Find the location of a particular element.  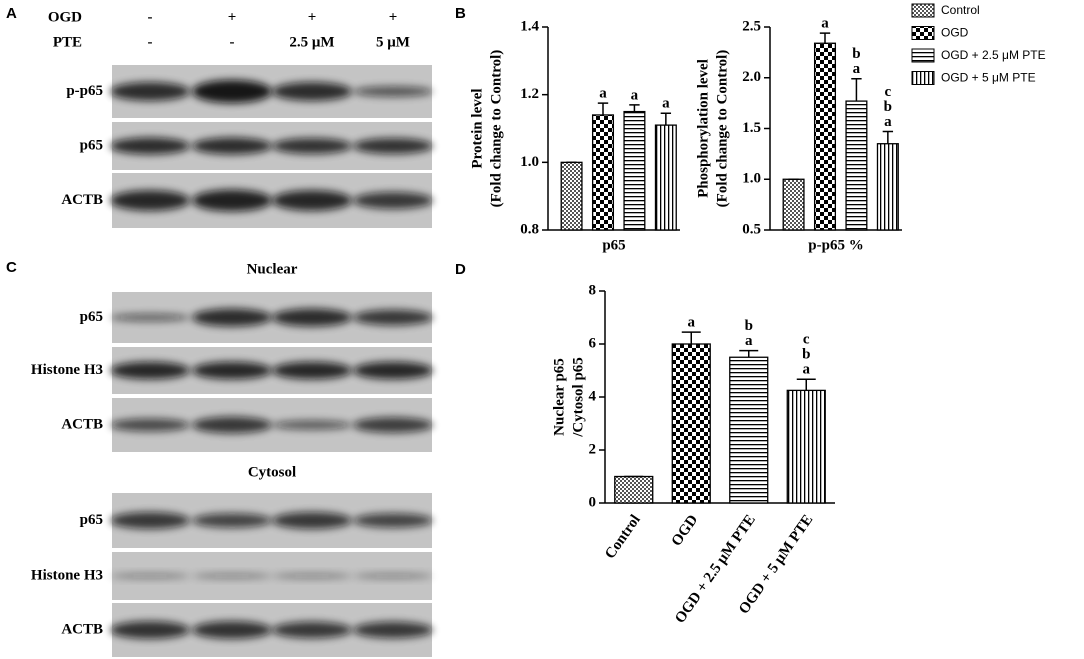

row-cell: + is located at coordinates (232, 17).